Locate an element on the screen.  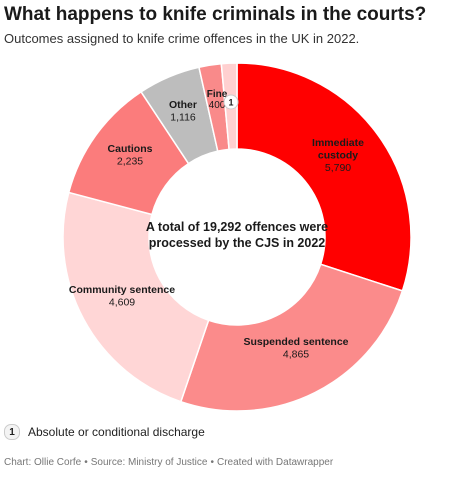
slice-name: Immediate is located at coordinates (338, 143).